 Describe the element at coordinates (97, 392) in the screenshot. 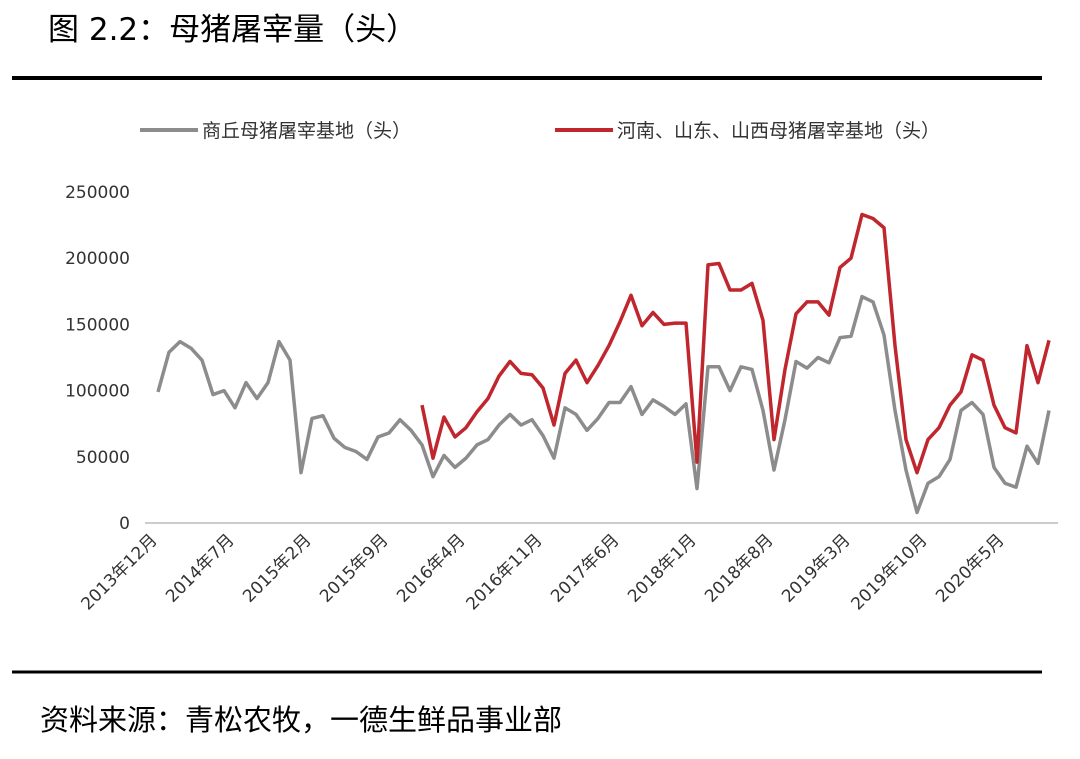

I see `y-tick-label: 100000` at that location.